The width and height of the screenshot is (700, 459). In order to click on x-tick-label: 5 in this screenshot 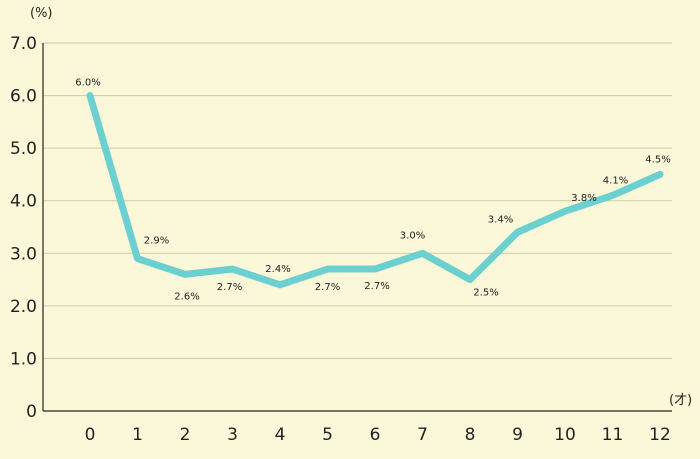, I will do `click(327, 435)`.